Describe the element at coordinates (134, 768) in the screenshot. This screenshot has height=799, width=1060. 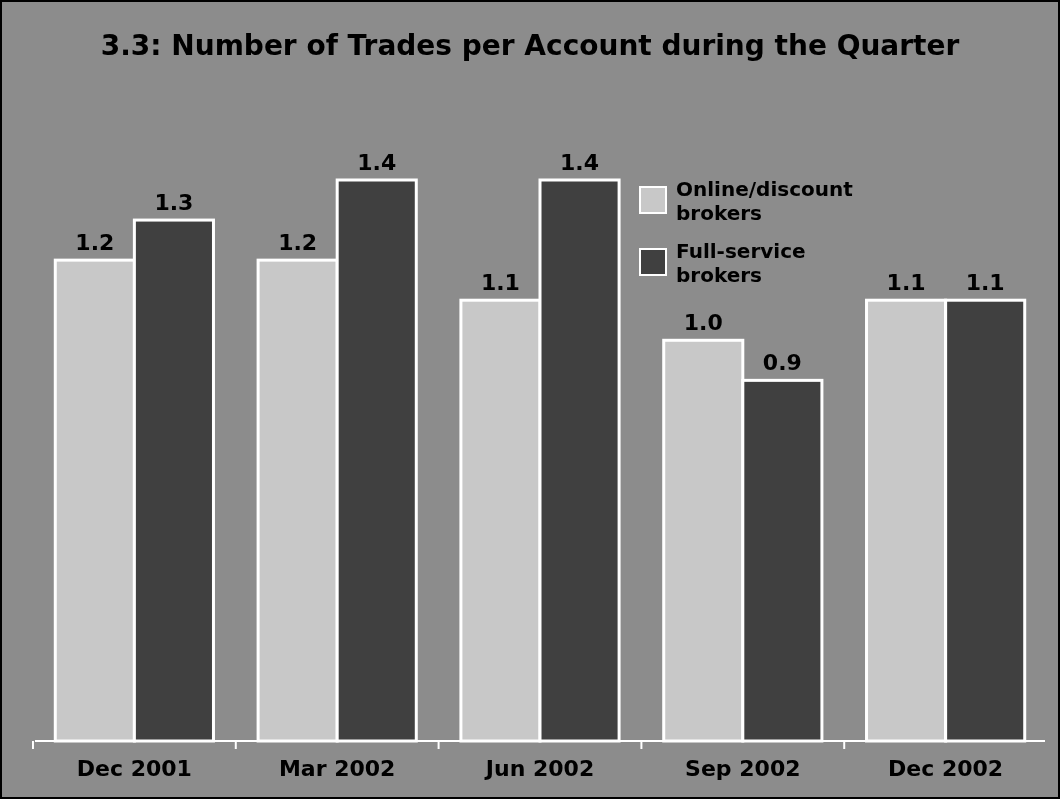
I see `x-tick-label: Dec 2001` at that location.